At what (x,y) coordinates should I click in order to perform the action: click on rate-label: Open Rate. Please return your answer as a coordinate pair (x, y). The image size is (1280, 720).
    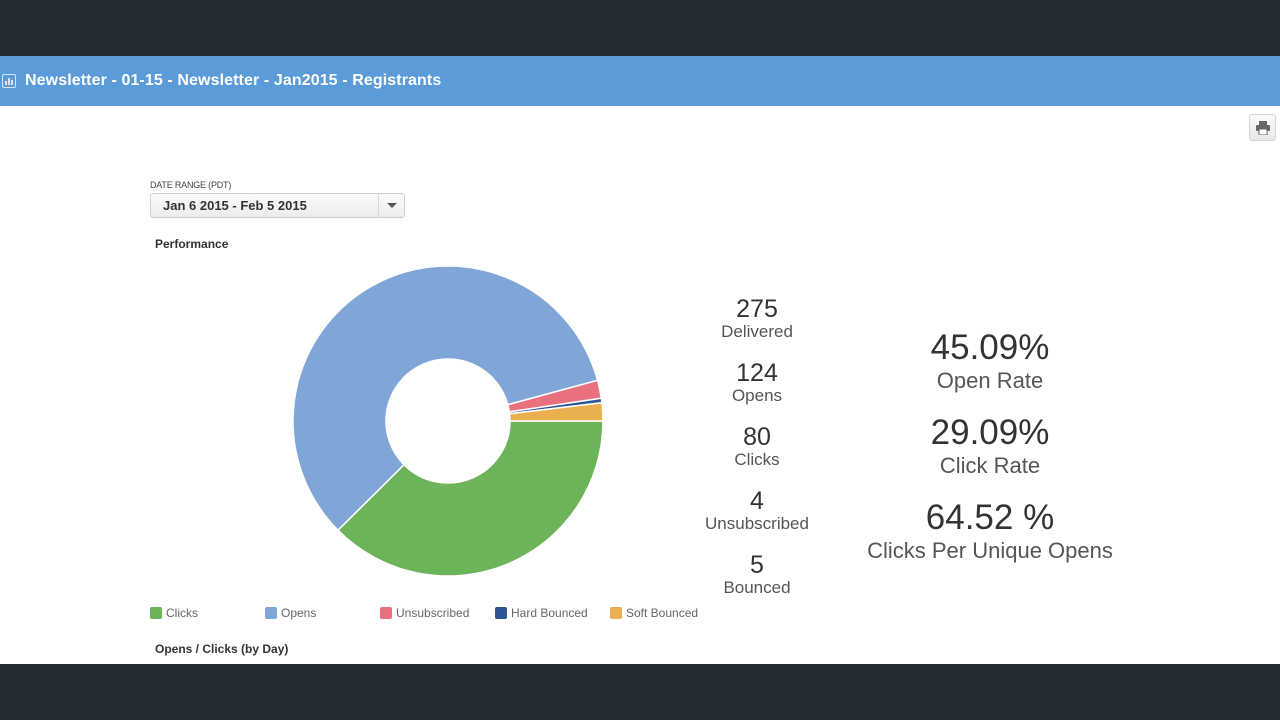
    Looking at the image, I should click on (990, 380).